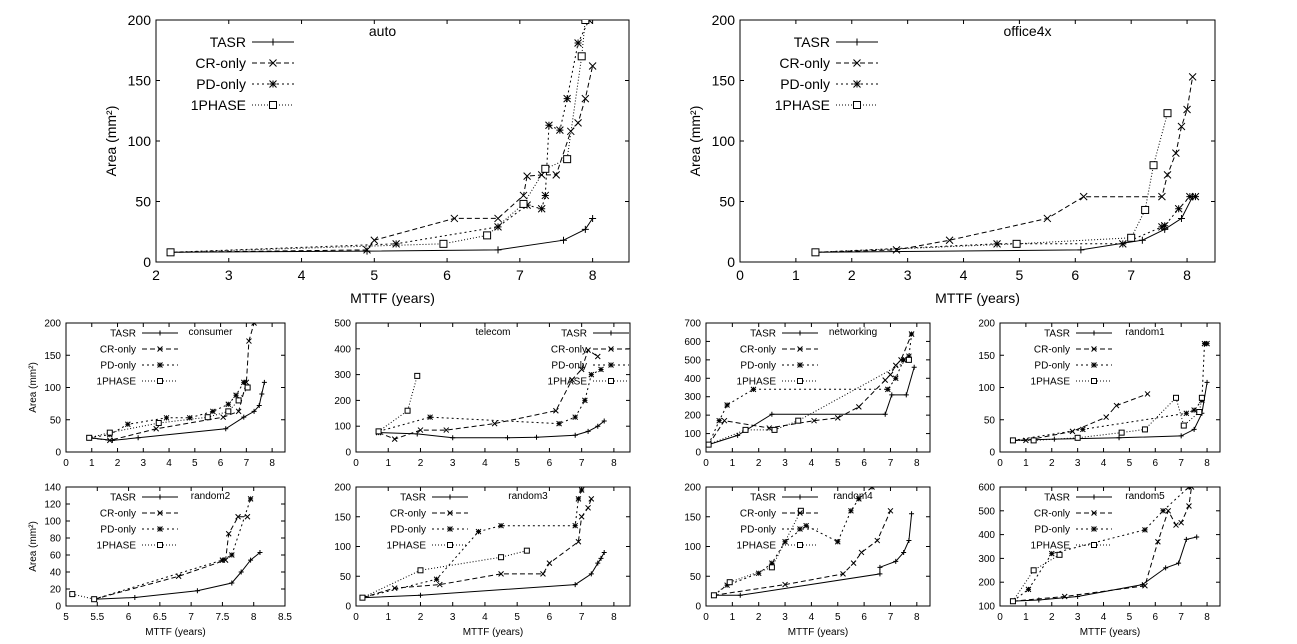  What do you see at coordinates (1000, 617) in the screenshot?
I see `x-tick-label: 0` at bounding box center [1000, 617].